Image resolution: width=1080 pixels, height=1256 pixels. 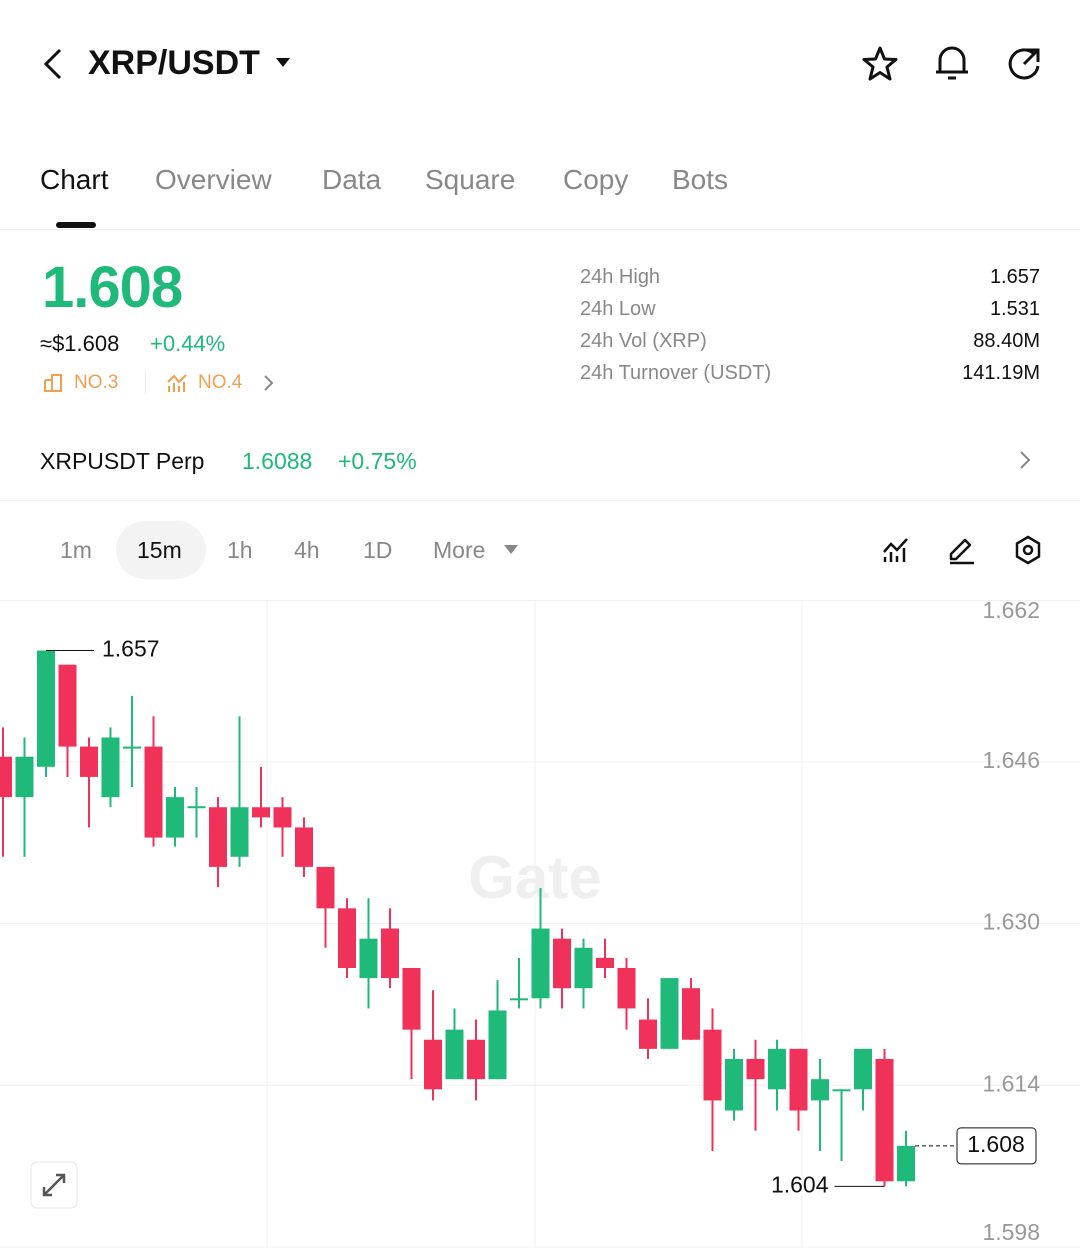 I want to click on y-tick-label: 1.662, so click(x=1011, y=611).